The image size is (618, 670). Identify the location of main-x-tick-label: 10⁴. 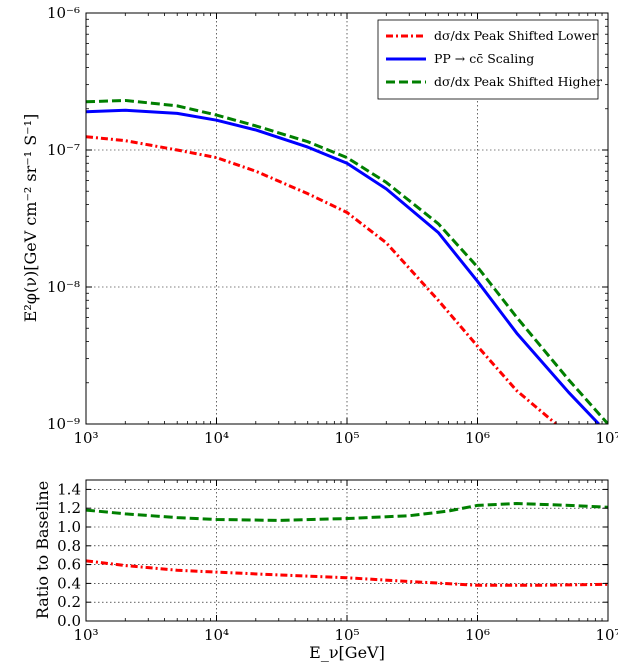
(216, 438).